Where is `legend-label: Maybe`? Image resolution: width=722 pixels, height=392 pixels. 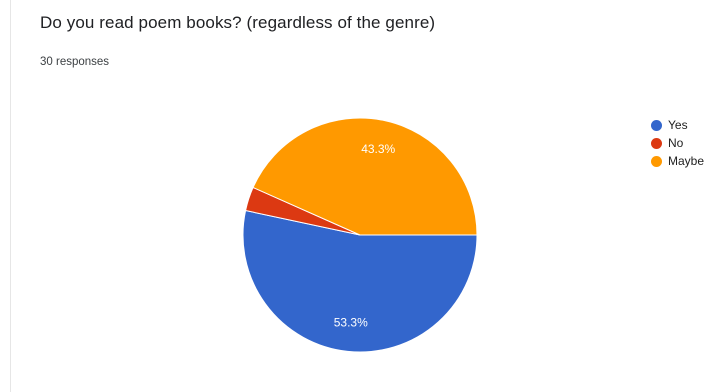
legend-label: Maybe is located at coordinates (686, 161).